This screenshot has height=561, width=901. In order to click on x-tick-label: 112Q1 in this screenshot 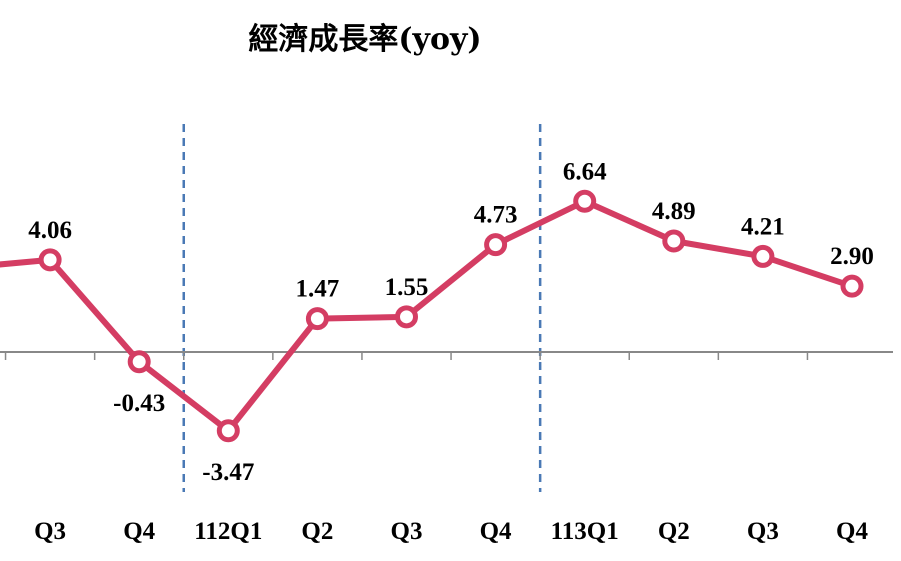, I will do `click(228, 531)`.